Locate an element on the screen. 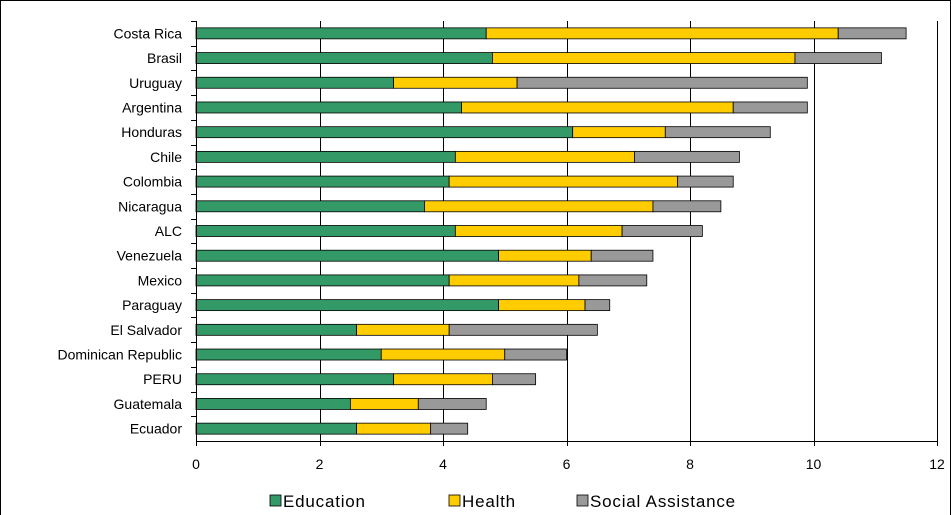  category-label: Ecuador is located at coordinates (156, 429).